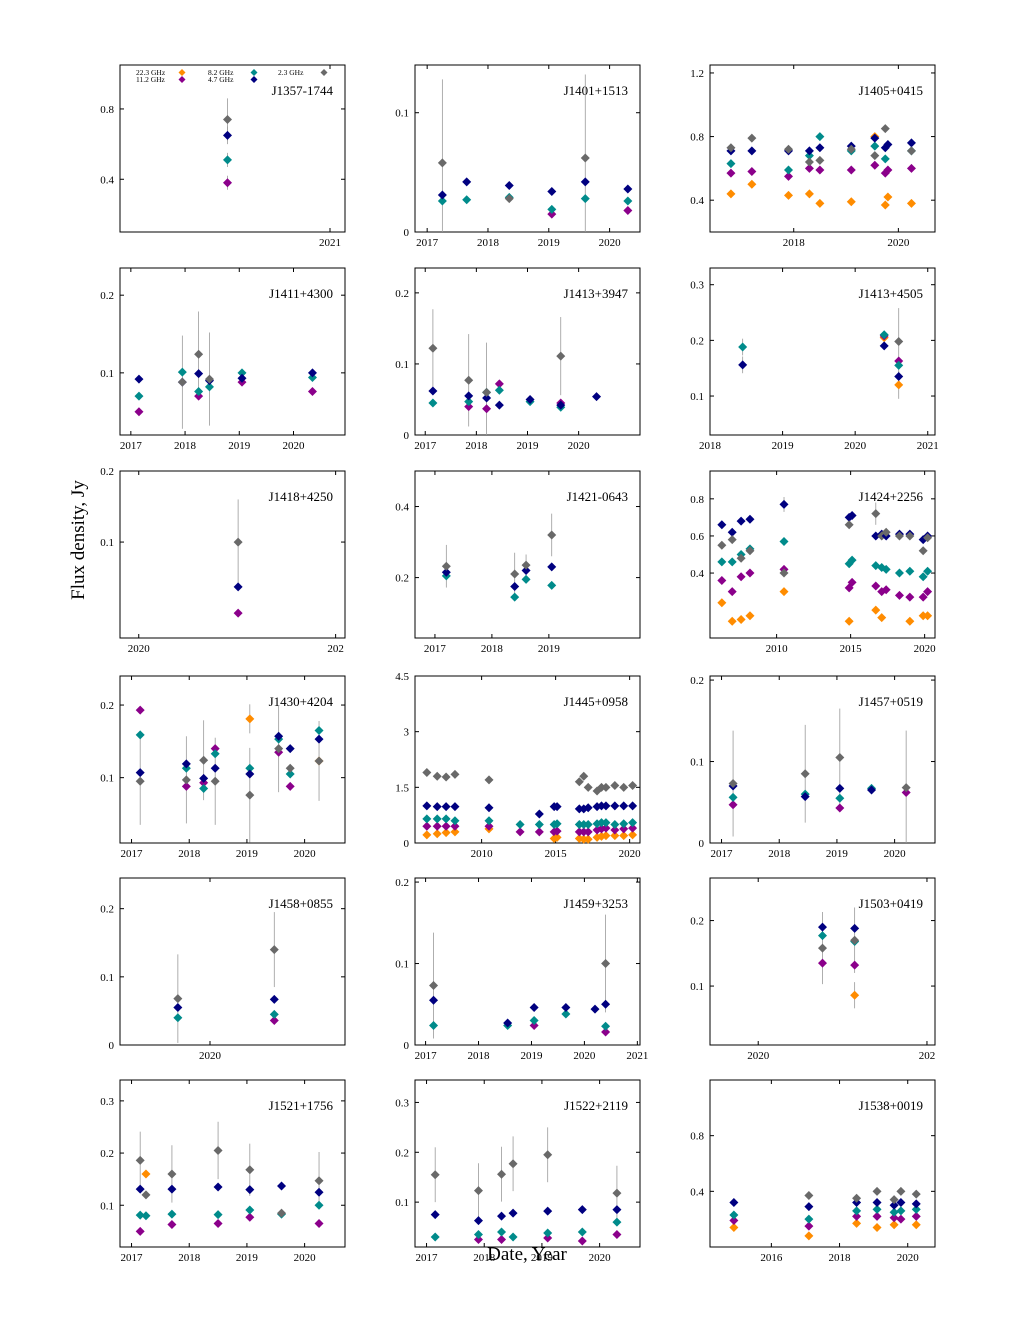  I want to click on legend-label: 11.2 GHz, so click(151, 79).